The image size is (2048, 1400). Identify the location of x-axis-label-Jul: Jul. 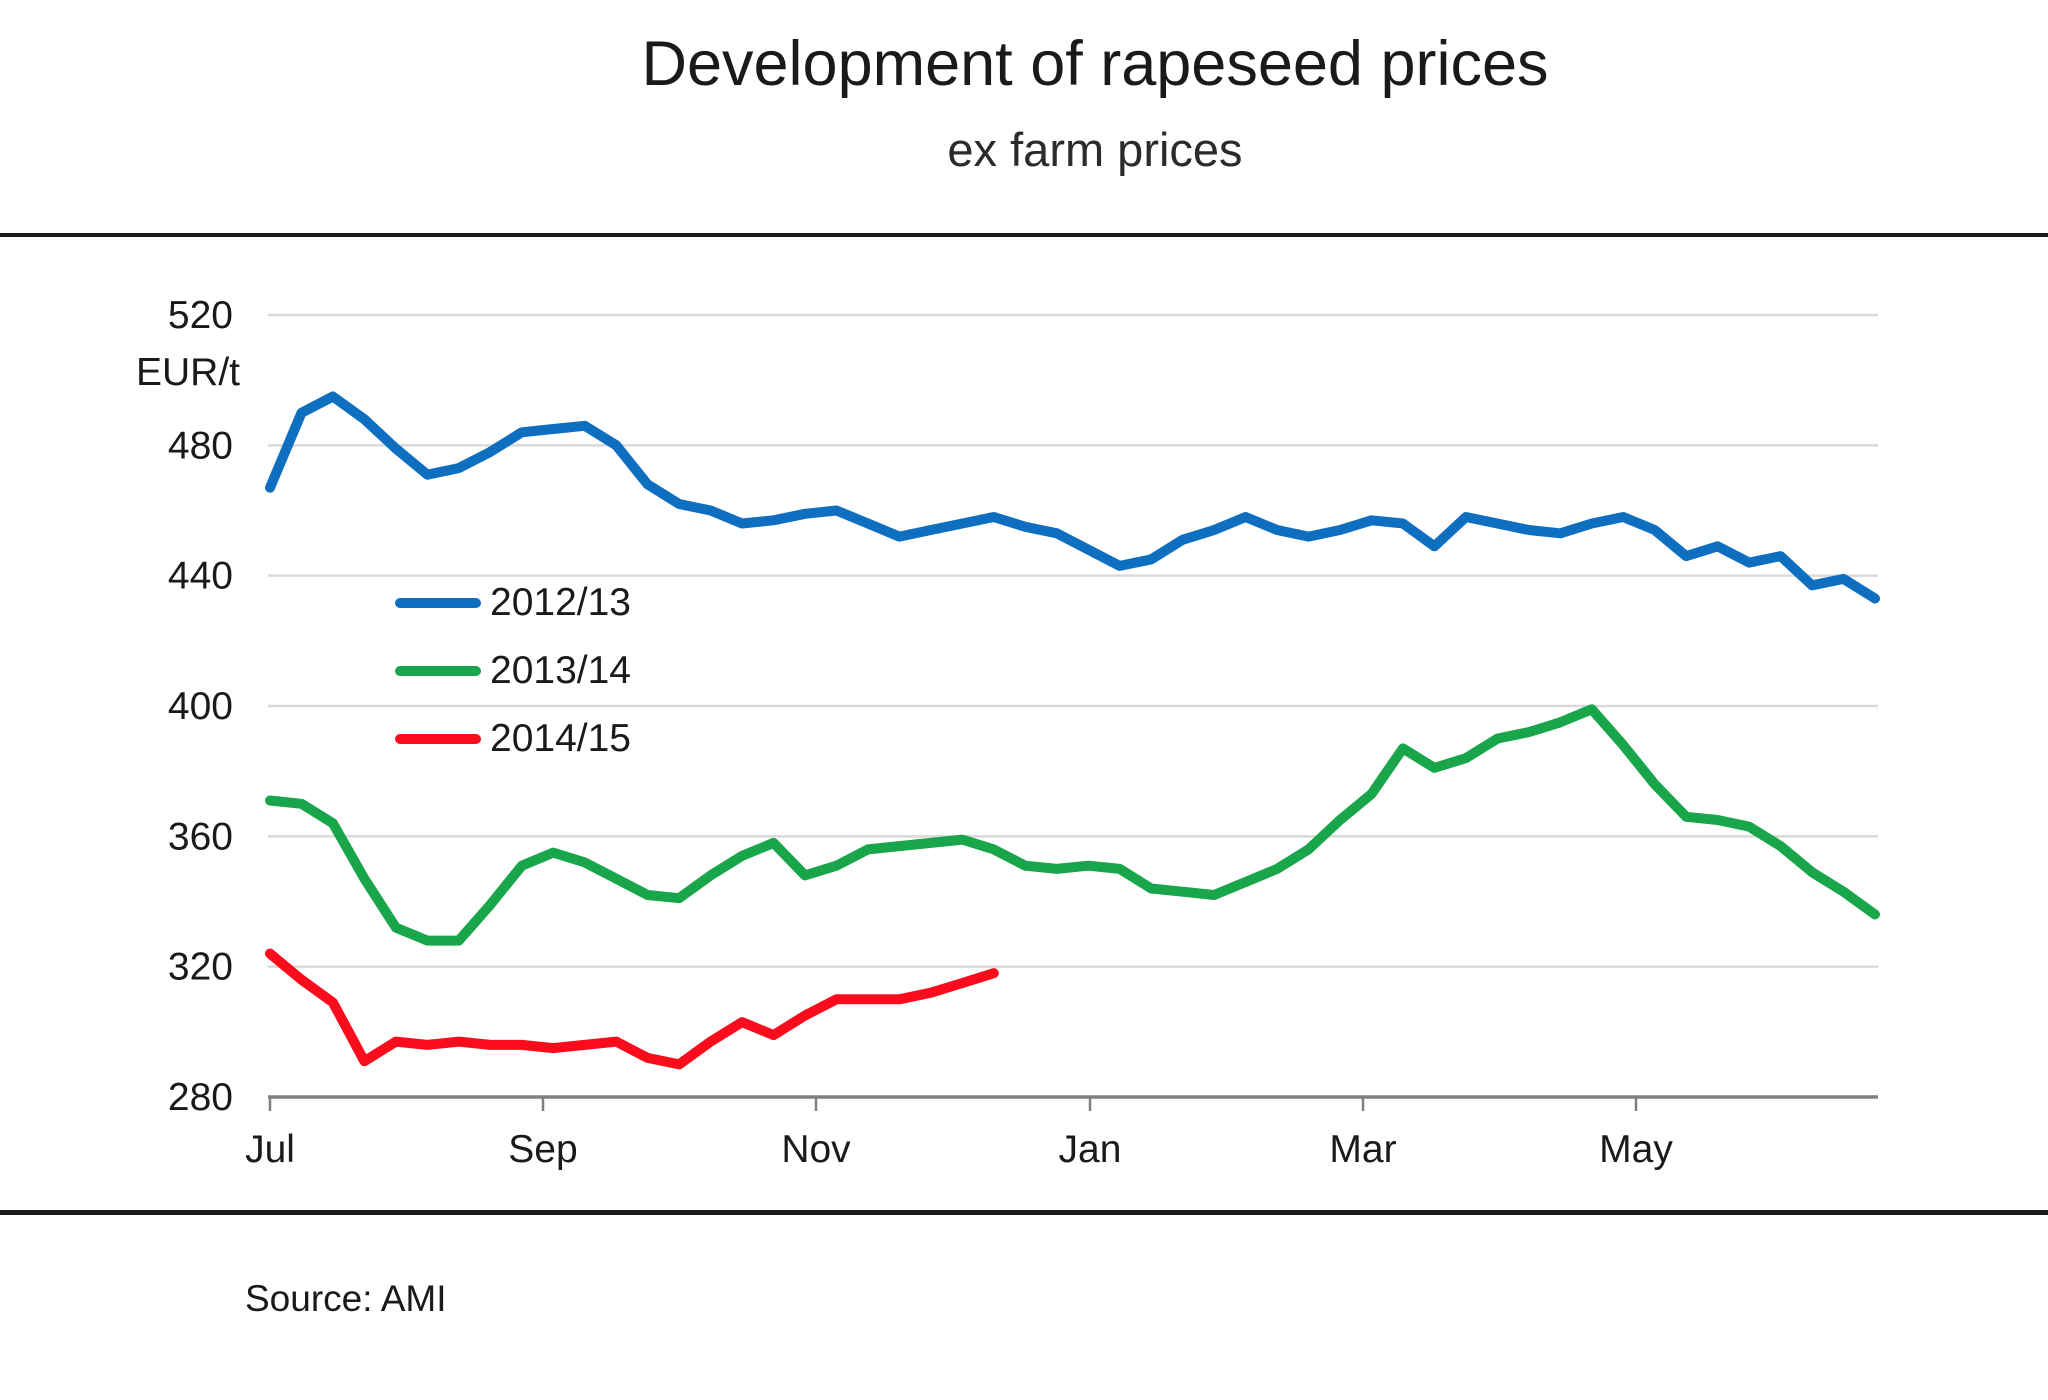
(270, 1149).